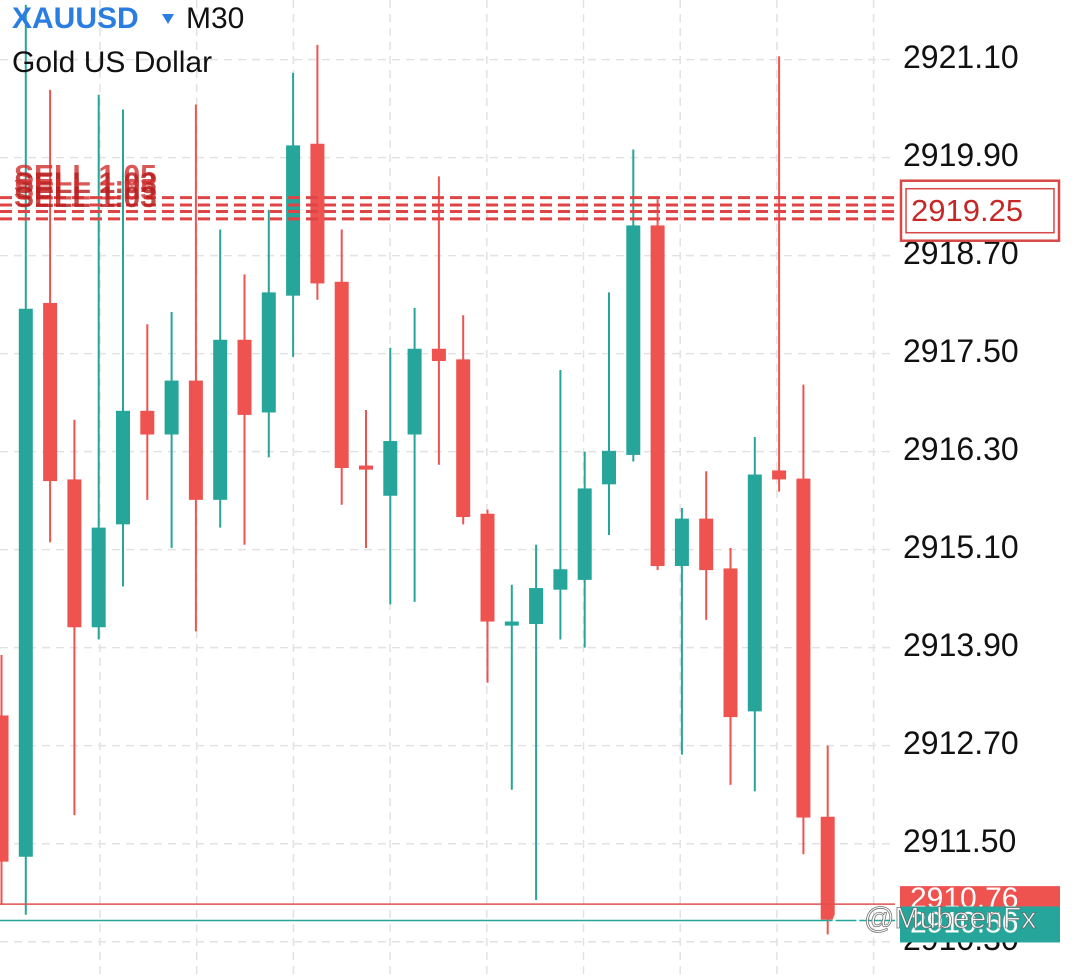  Describe the element at coordinates (959, 841) in the screenshot. I see `y-tick-label: 2911.50` at that location.